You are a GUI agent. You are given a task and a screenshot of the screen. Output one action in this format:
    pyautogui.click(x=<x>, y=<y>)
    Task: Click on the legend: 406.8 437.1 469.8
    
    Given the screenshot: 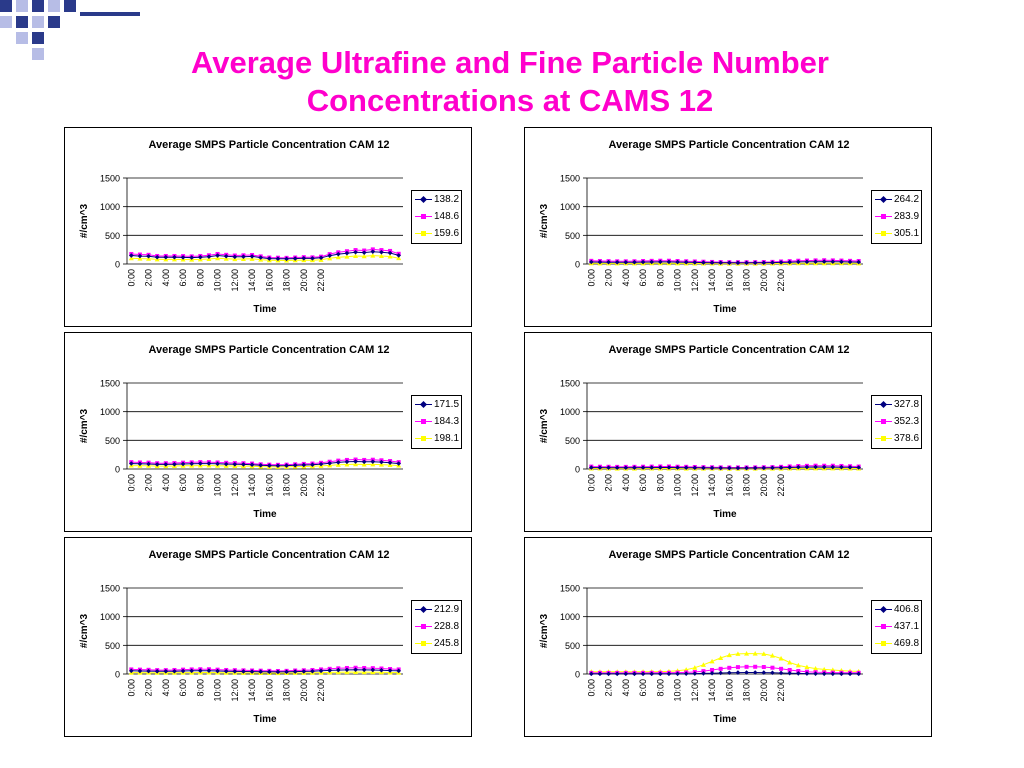 What is the action you would take?
    pyautogui.click(x=896, y=627)
    